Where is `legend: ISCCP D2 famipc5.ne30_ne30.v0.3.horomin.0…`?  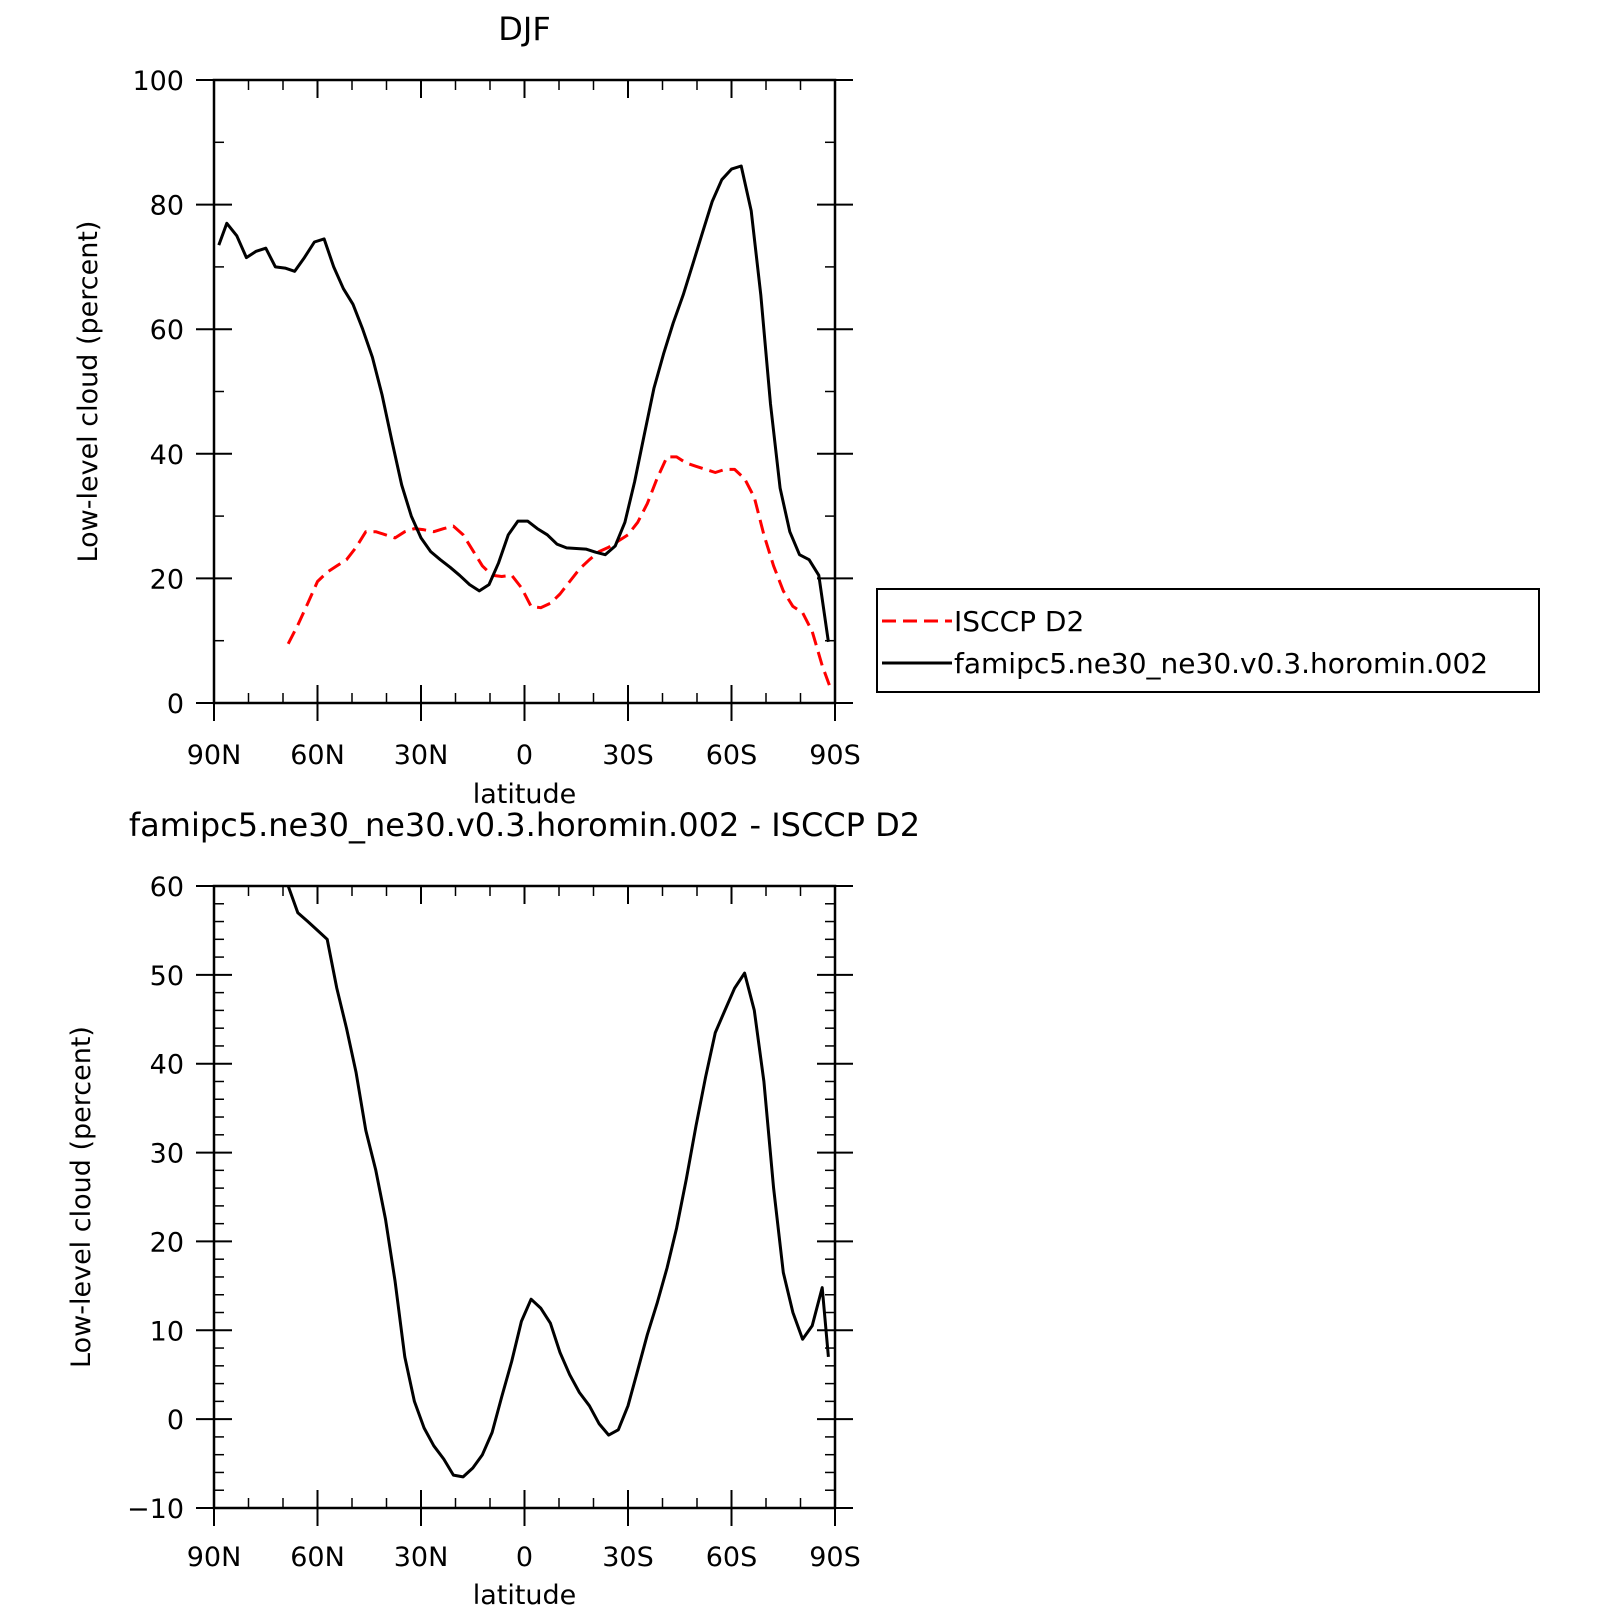 legend: ISCCP D2 famipc5.ne30_ne30.v0.3.horomin.0… is located at coordinates (1208, 640).